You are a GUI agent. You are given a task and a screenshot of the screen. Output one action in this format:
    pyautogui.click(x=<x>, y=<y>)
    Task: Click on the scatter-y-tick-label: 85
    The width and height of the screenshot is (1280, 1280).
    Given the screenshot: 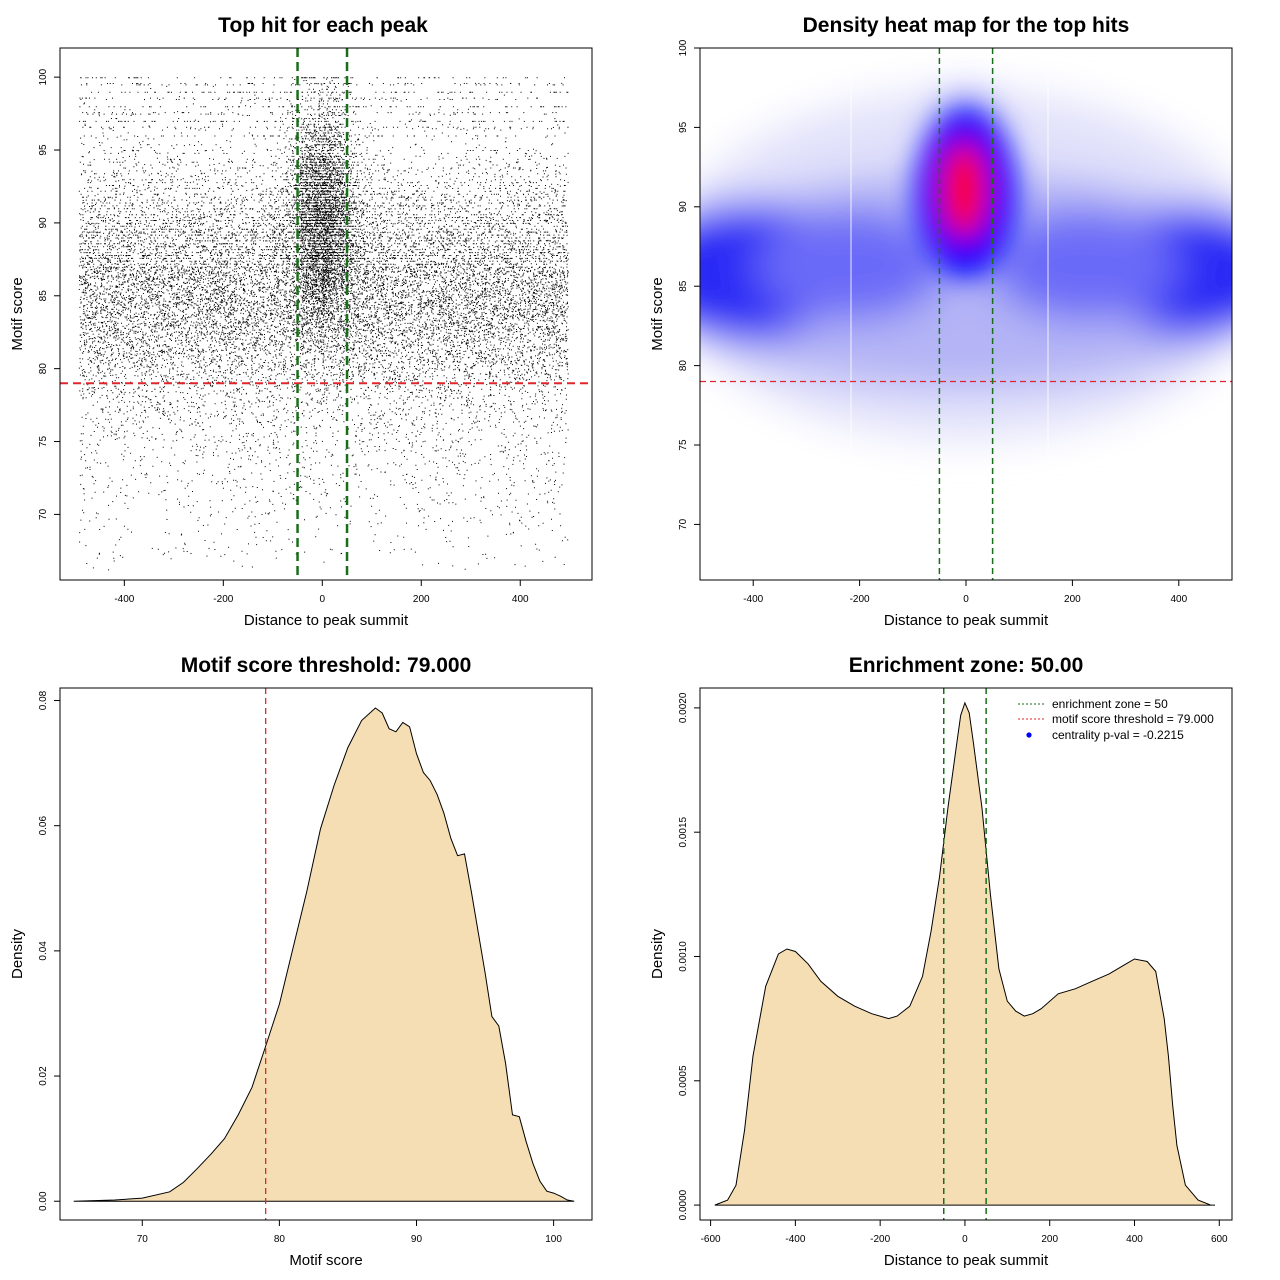 What is the action you would take?
    pyautogui.click(x=43, y=296)
    